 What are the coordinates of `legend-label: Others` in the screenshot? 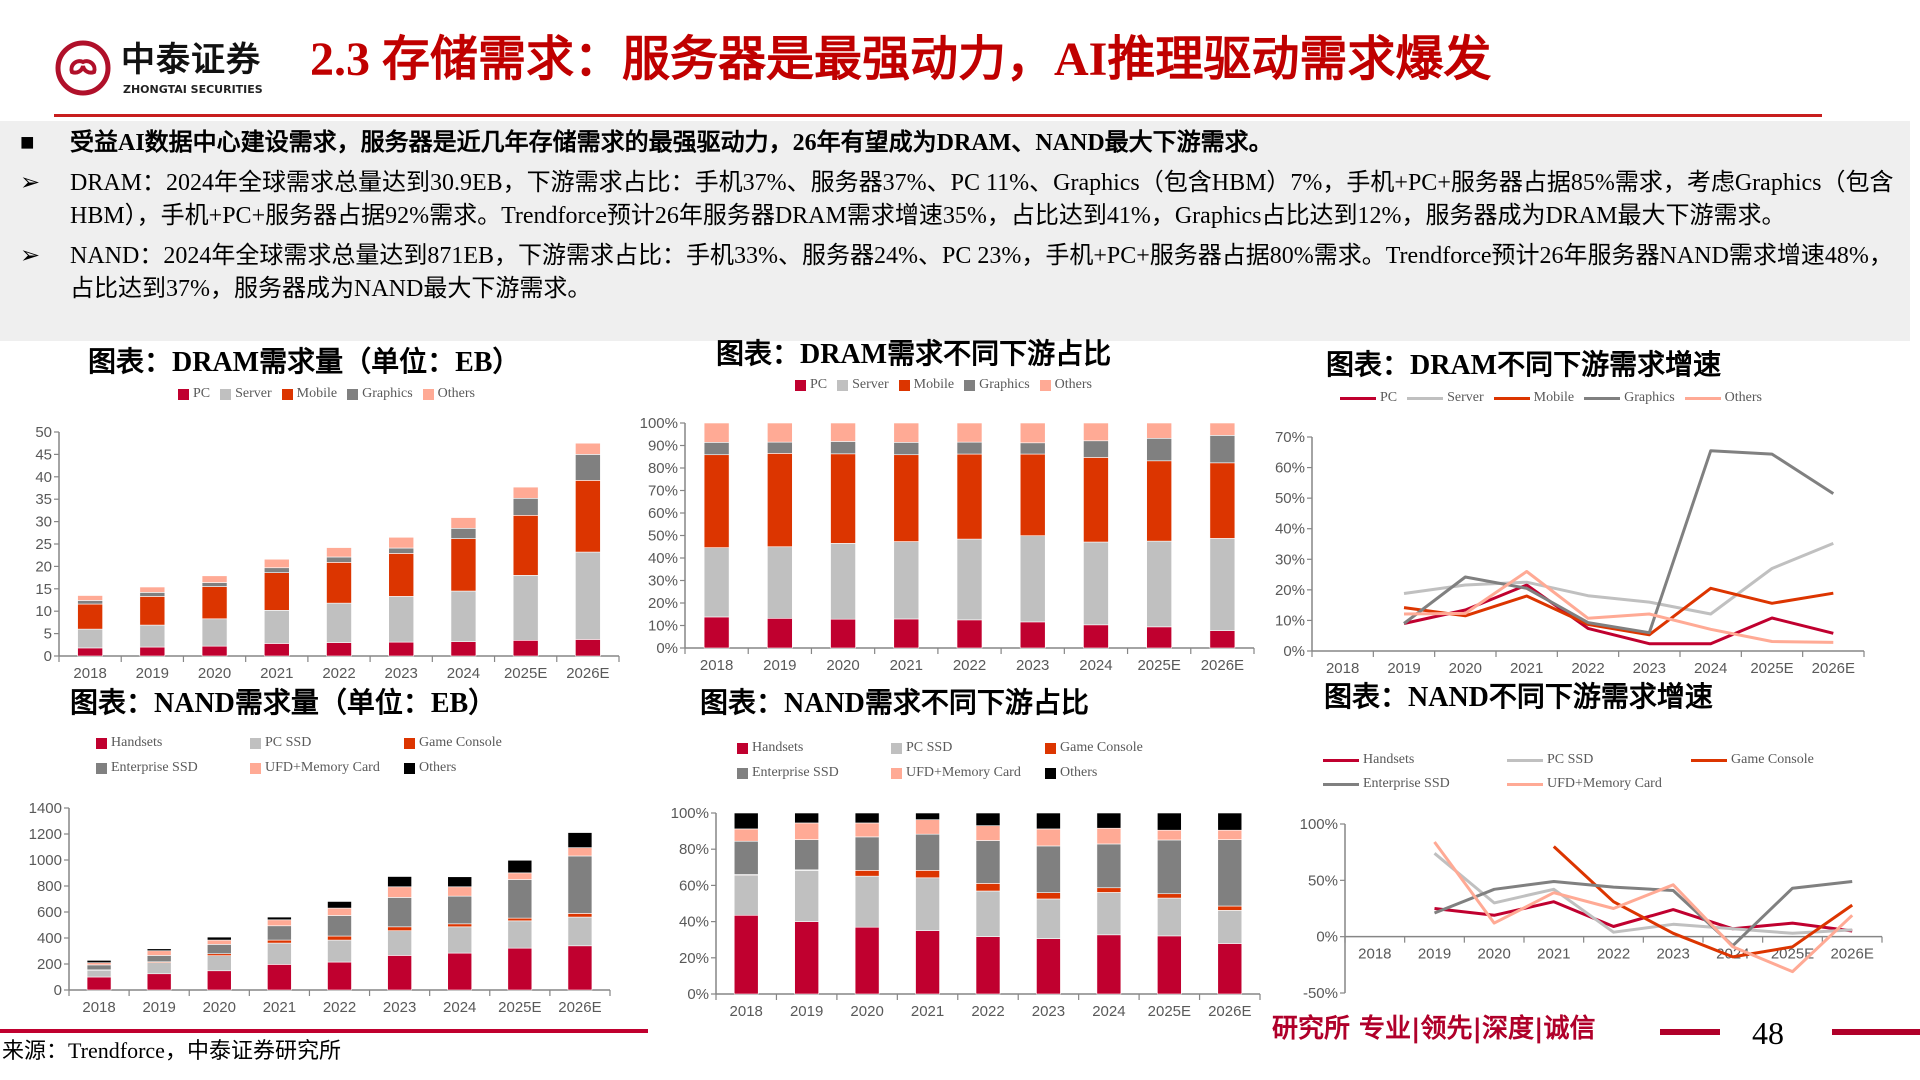 It's located at (438, 767).